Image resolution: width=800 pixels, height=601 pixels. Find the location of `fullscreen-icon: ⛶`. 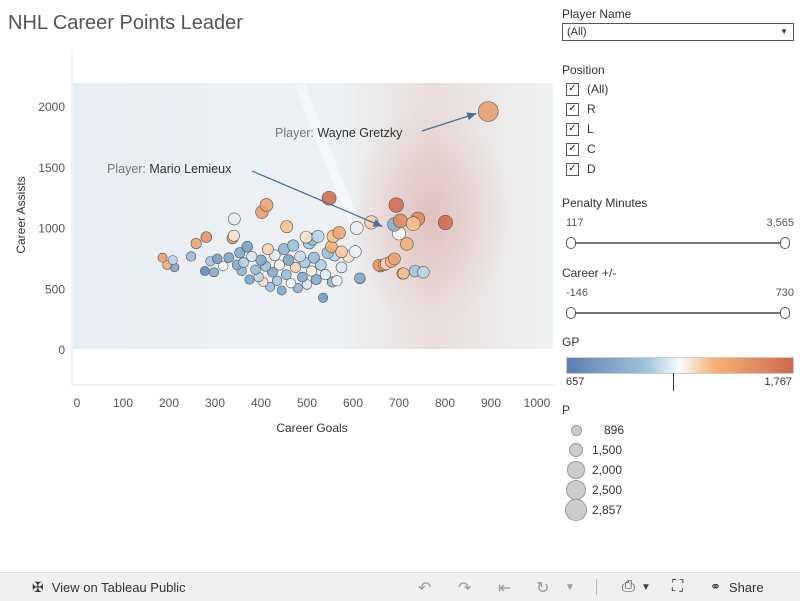

fullscreen-icon: ⛶ is located at coordinates (678, 586).